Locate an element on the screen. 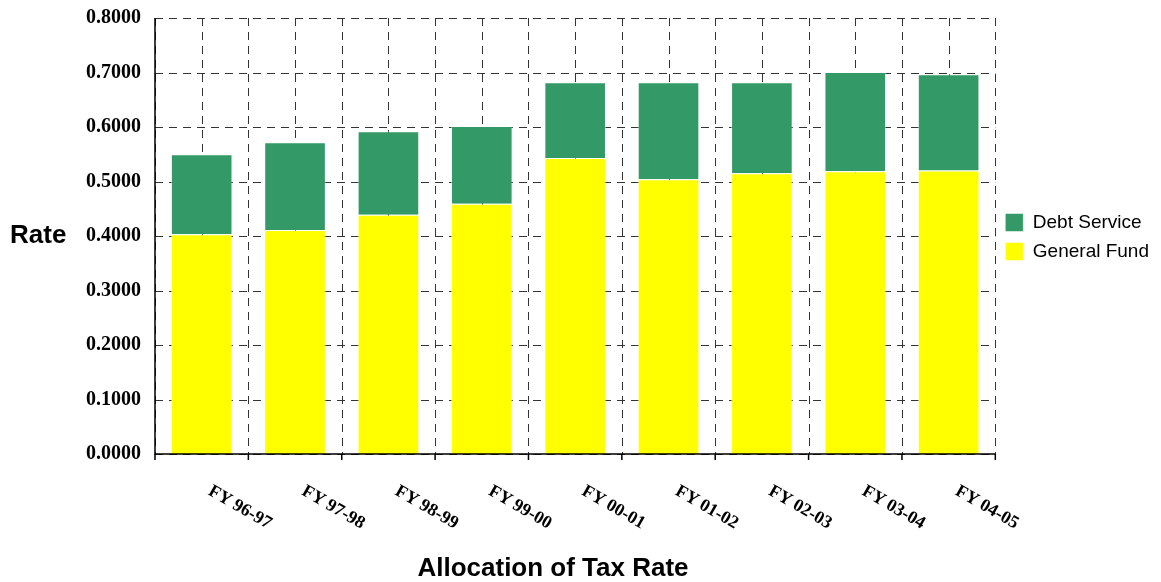  x-tick-label: FY 03-04 is located at coordinates (894, 506).